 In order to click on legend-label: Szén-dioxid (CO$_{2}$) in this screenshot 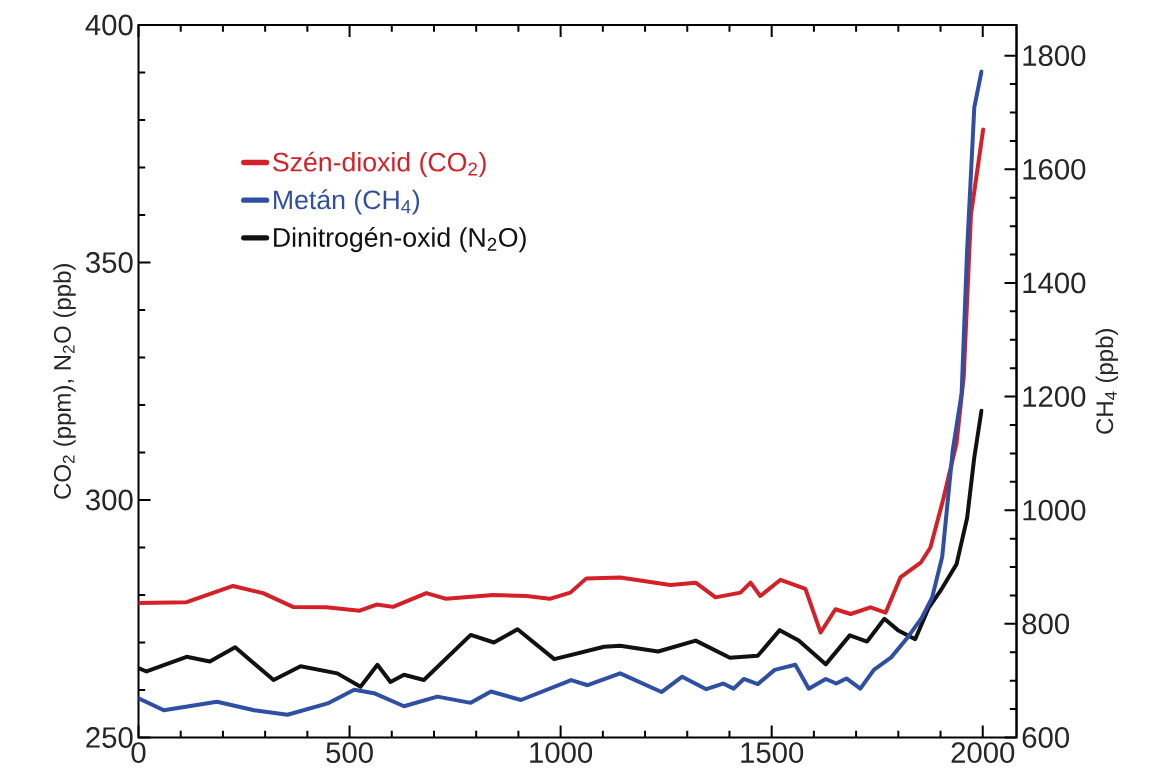, I will do `click(379, 164)`.